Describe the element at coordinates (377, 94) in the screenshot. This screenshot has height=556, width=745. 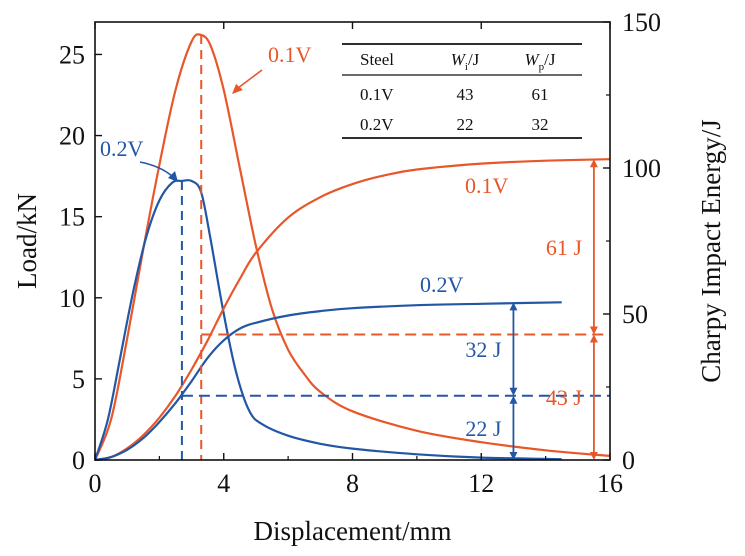
I see `table-cell-r0c0: 0.1V` at that location.